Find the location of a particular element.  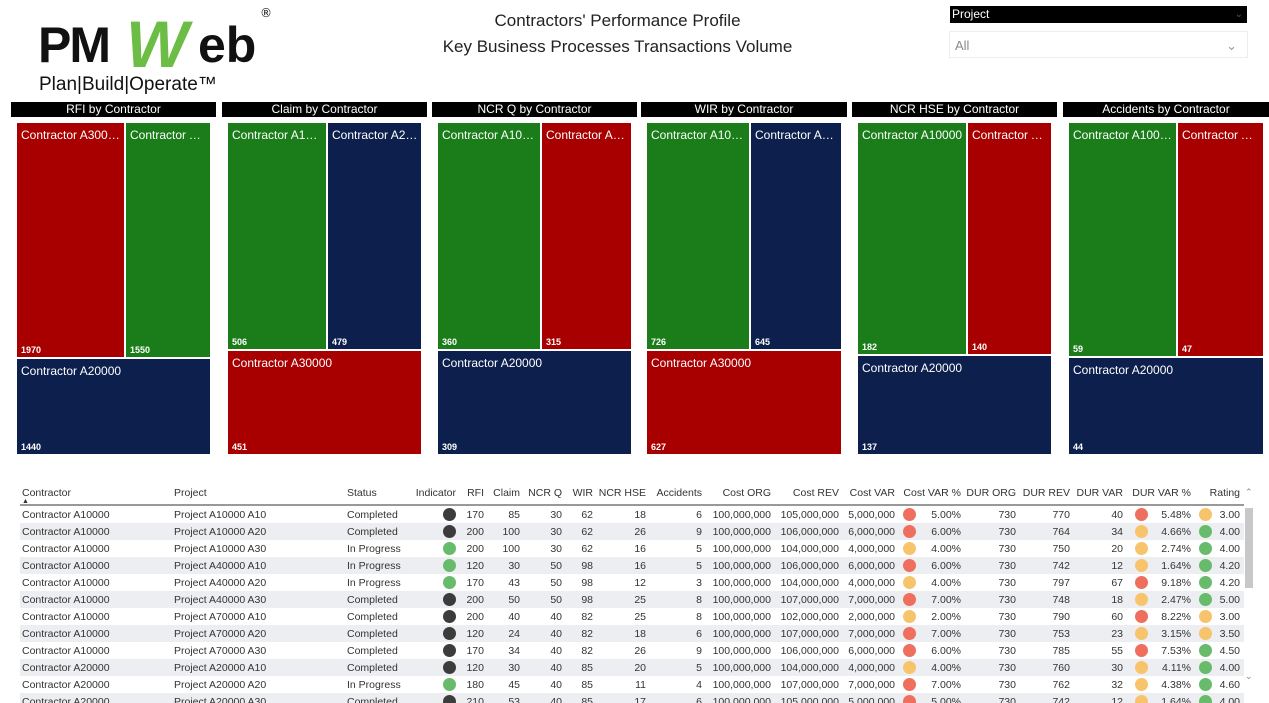

column-header: Status is located at coordinates (362, 493).